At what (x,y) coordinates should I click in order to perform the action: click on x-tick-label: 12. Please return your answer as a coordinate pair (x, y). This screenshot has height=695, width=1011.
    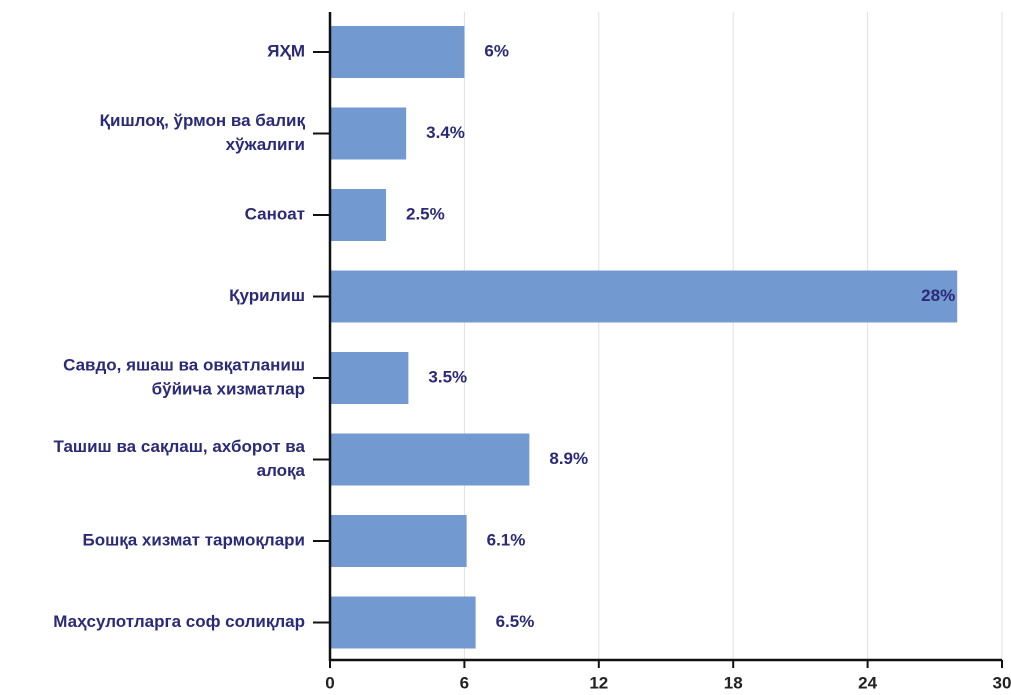
    Looking at the image, I should click on (598, 682).